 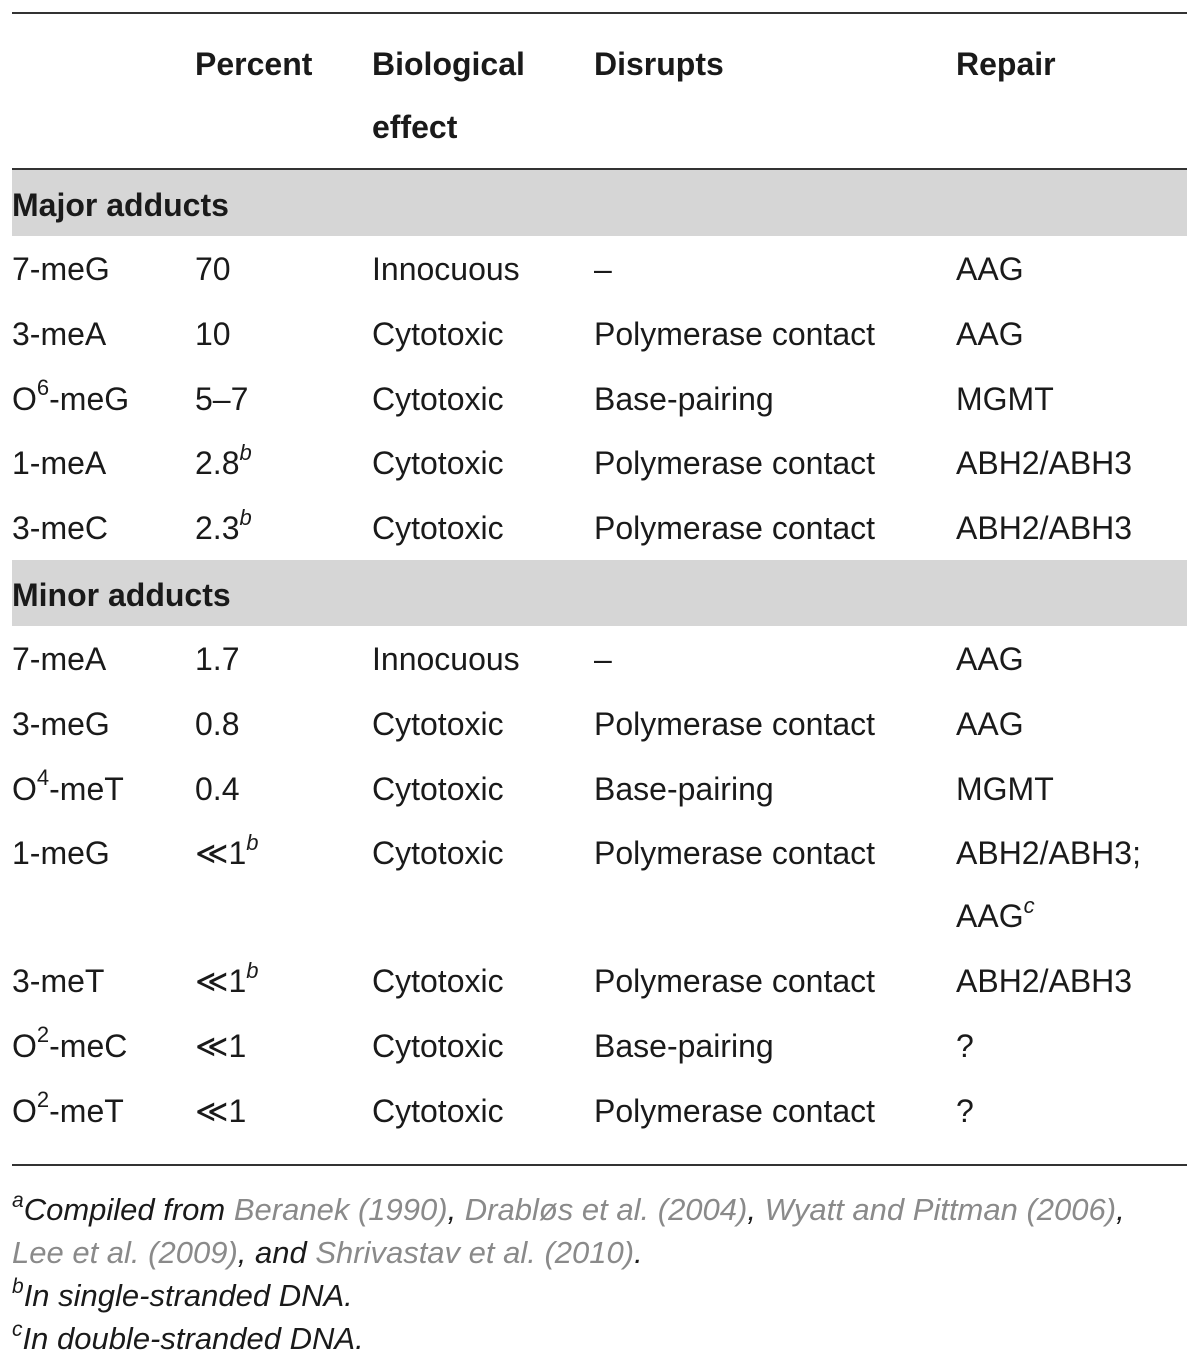 What do you see at coordinates (965, 1110) in the screenshot?
I see `cell-repair: ?` at bounding box center [965, 1110].